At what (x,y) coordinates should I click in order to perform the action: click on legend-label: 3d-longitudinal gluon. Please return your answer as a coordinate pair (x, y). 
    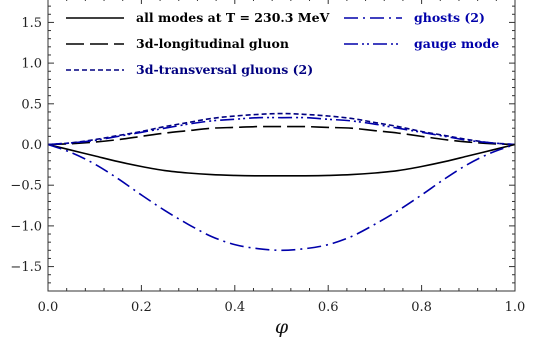
    Looking at the image, I should click on (212, 43).